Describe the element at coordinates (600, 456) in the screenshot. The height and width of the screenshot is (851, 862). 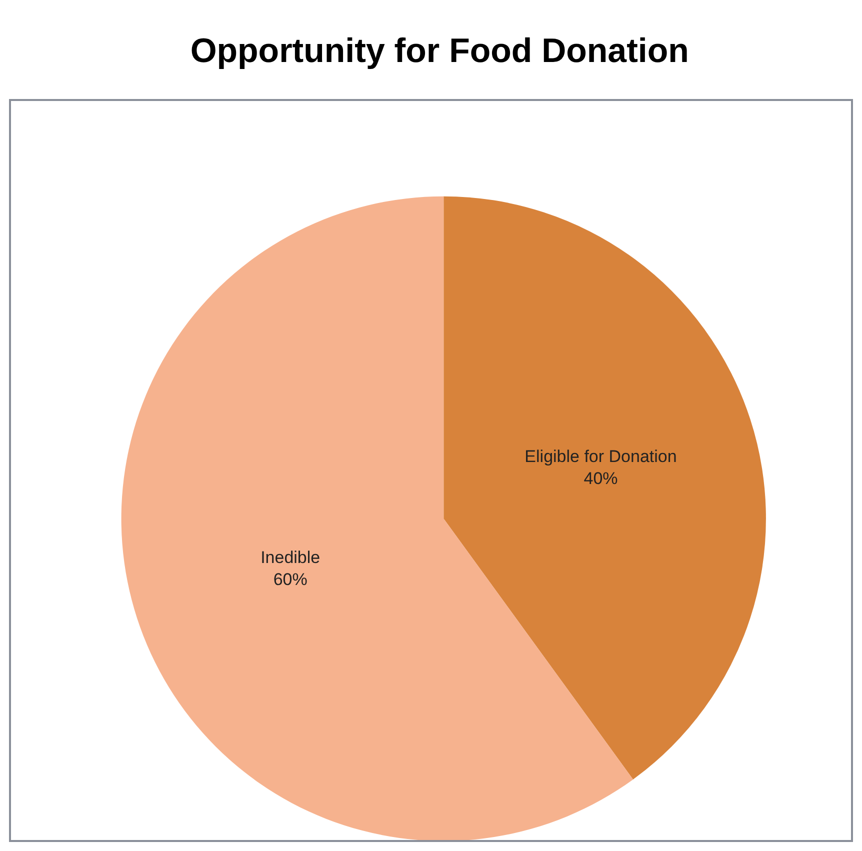
I see `slice-label: Eligible for Donation` at that location.